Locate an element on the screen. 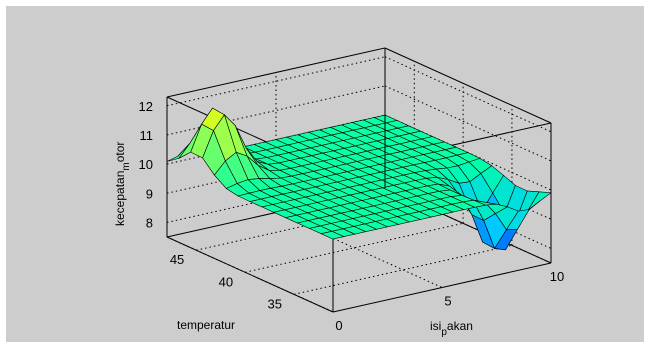  x-tick-label: 10 is located at coordinates (557, 276).